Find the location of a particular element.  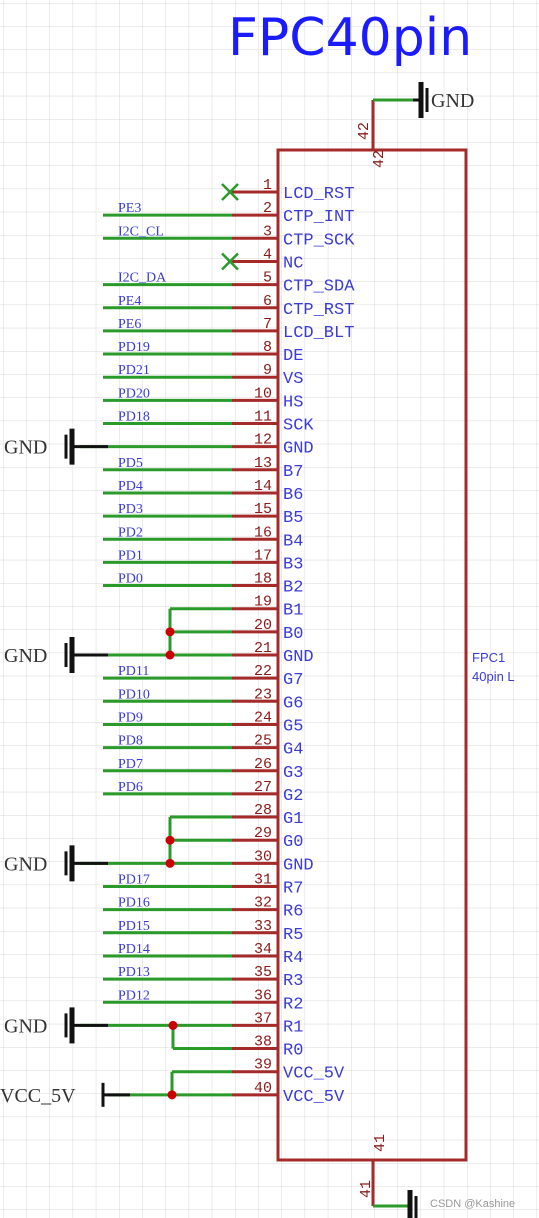

pin-8: 8 DE is located at coordinates (267, 352).